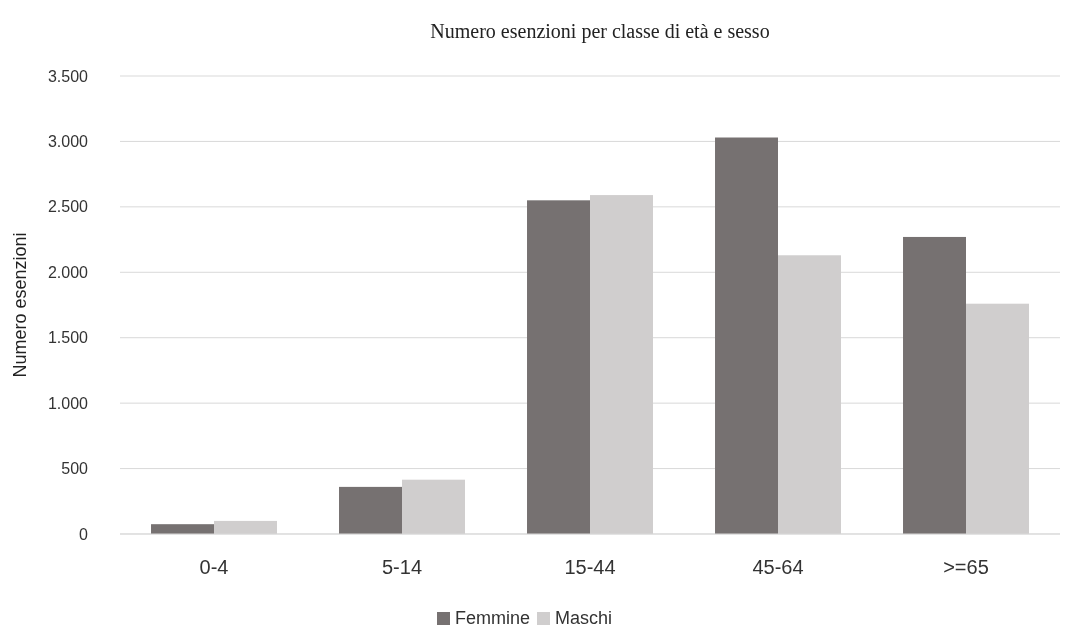 The width and height of the screenshot is (1074, 638). What do you see at coordinates (402, 567) in the screenshot?
I see `x-tick-label: 5-14` at bounding box center [402, 567].